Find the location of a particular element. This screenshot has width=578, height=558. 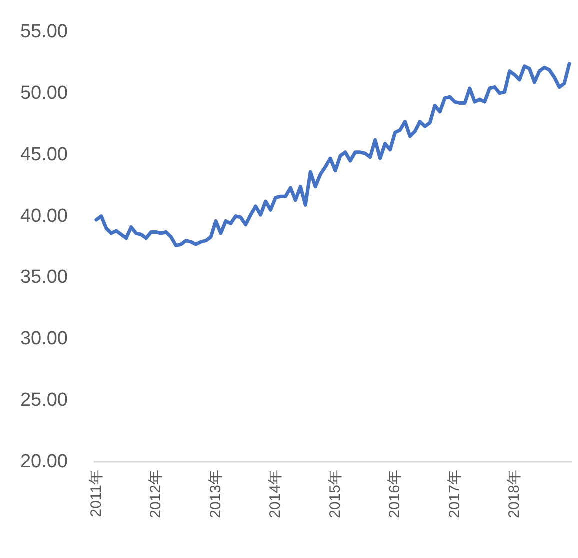

x-tick-label: 2015年 is located at coordinates (335, 494).